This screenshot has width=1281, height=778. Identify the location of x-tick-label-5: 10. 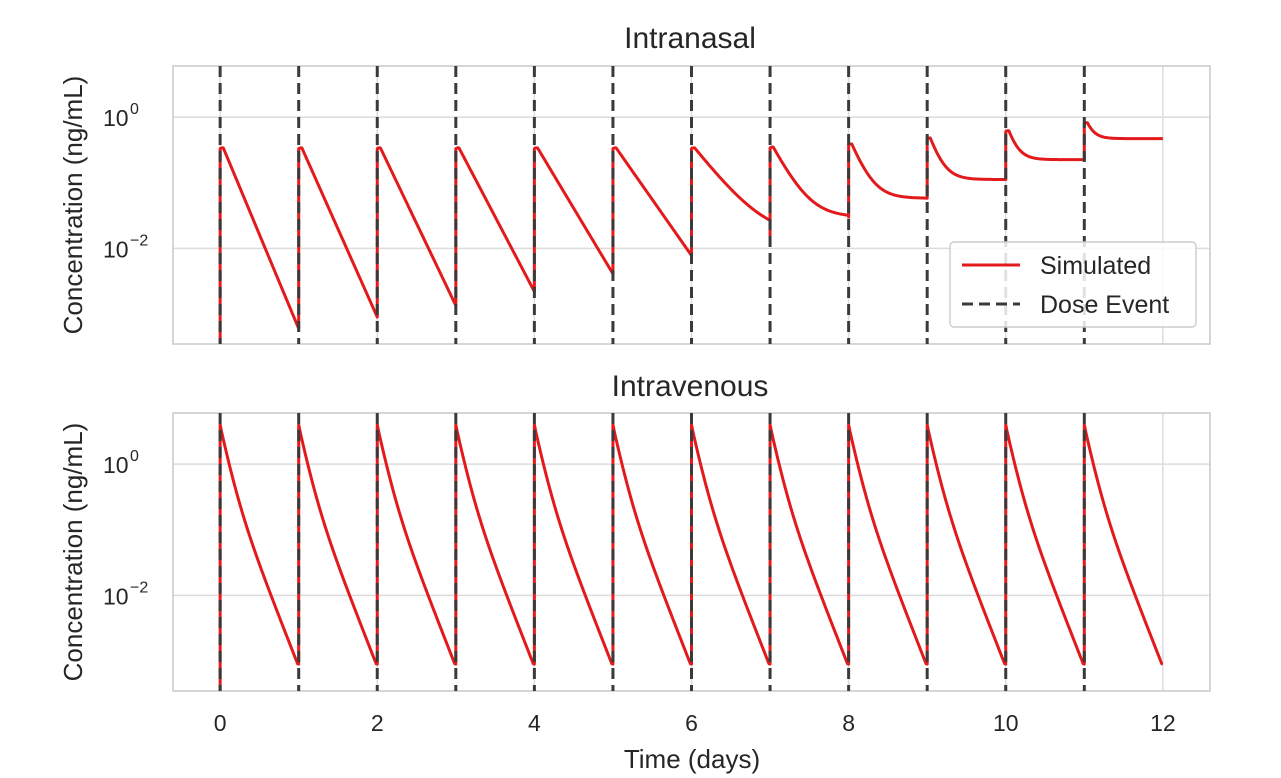
(1006, 723).